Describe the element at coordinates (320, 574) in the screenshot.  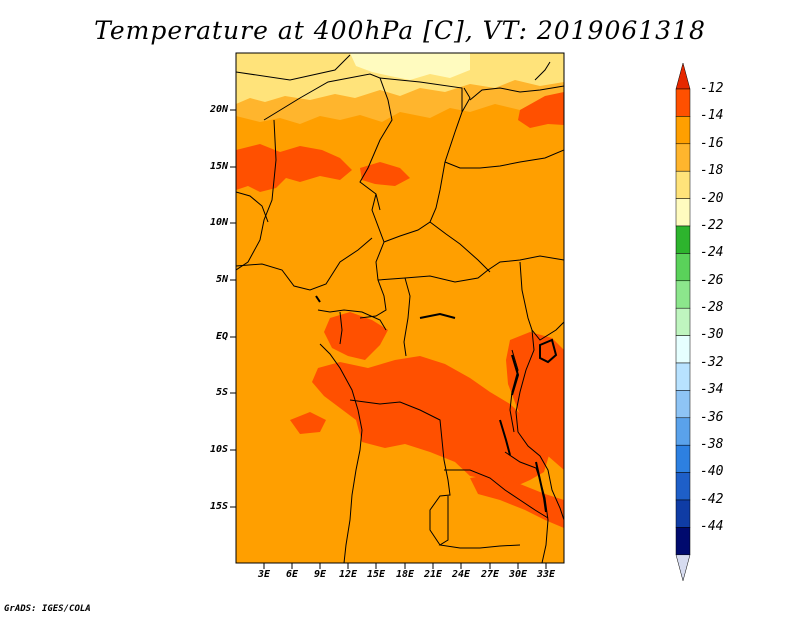
I see `x-tick-9e: 9E` at that location.